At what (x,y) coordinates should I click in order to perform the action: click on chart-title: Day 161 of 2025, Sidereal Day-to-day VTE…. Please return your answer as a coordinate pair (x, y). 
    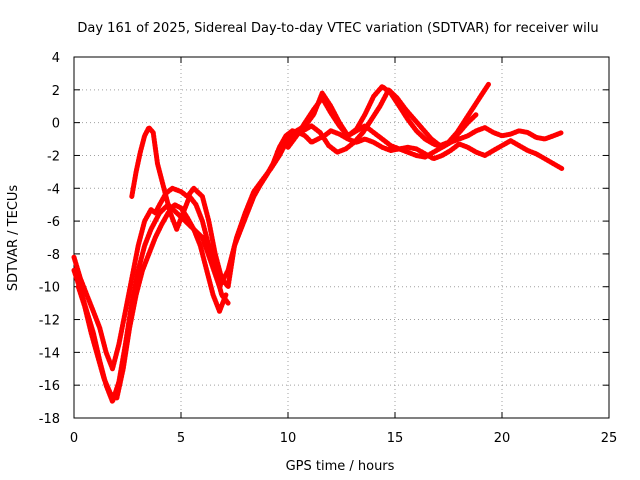
    Looking at the image, I should click on (337, 28).